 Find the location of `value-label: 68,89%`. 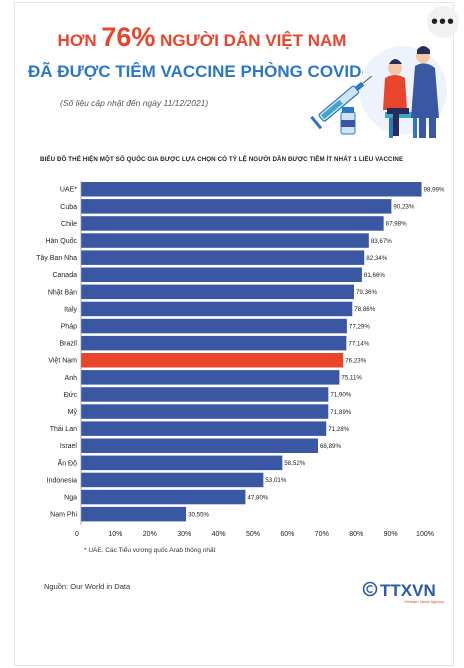

value-label: 68,89% is located at coordinates (330, 446).